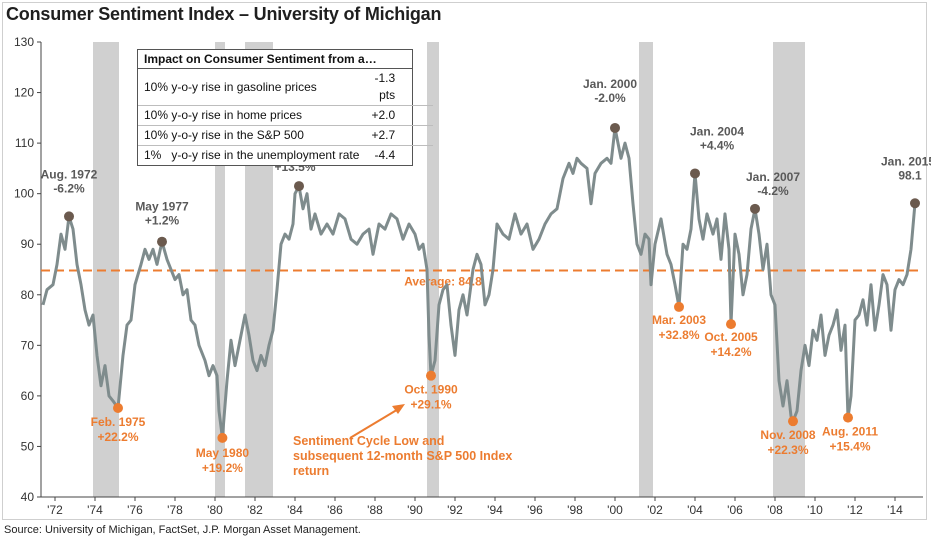  I want to click on row-label: 10% y-o-y rise in gasoline prices, so click(230, 86).